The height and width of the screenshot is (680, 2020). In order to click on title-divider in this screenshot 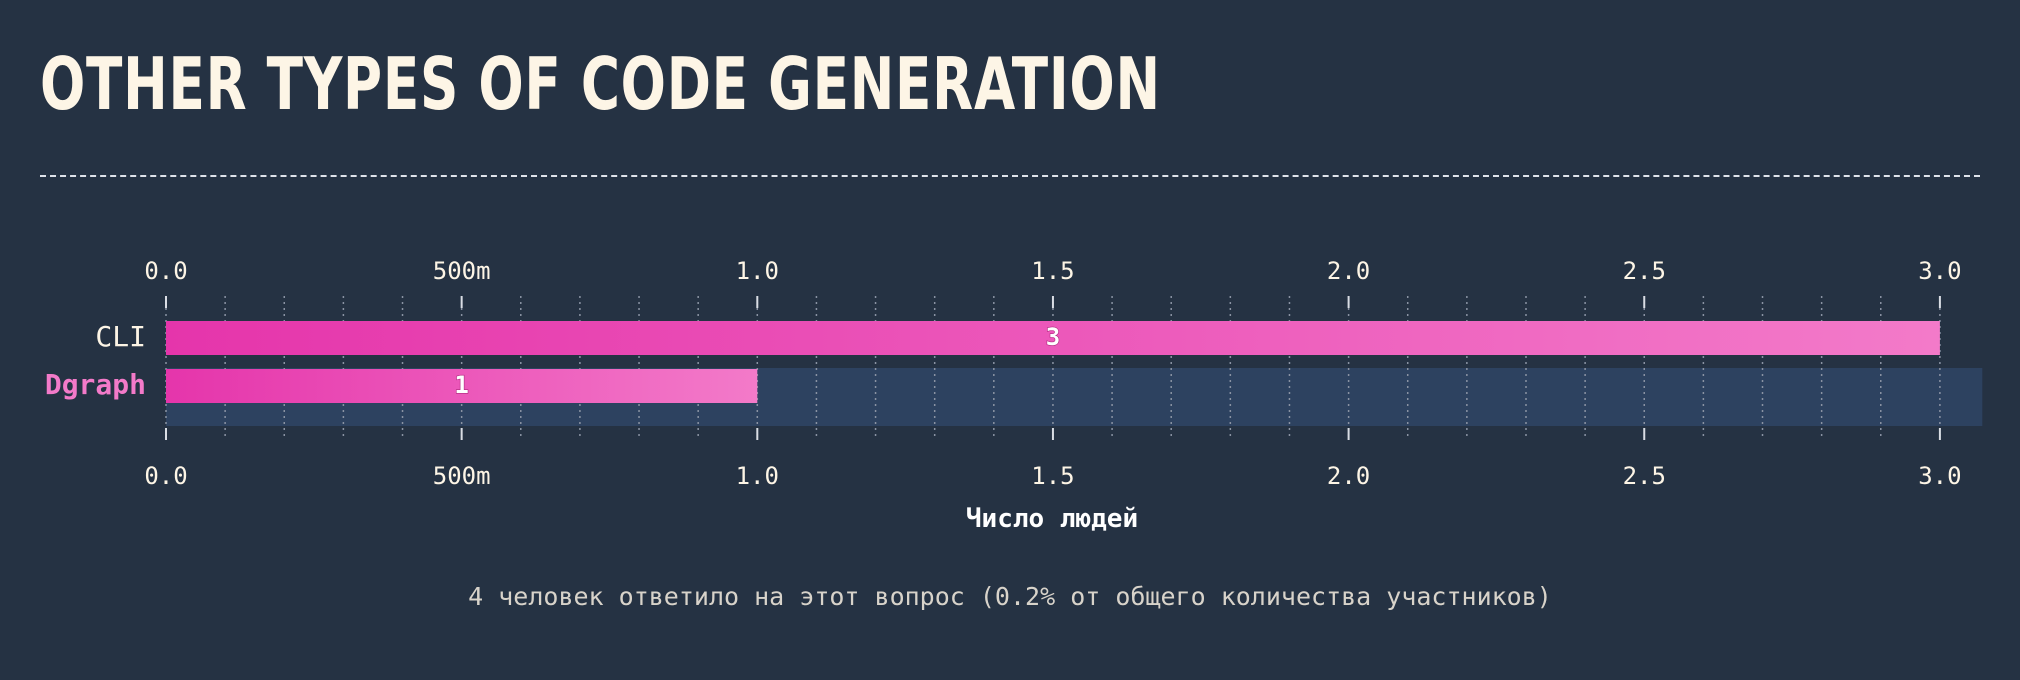, I will do `click(1010, 176)`.